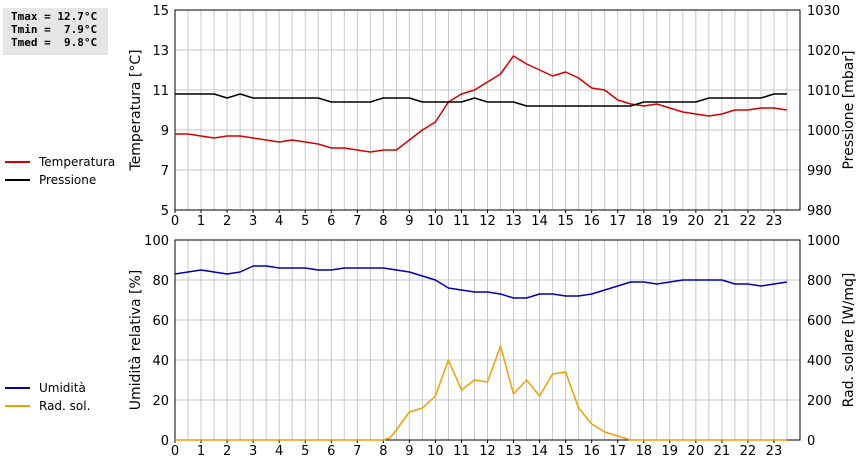 Image resolution: width=860 pixels, height=460 pixels. I want to click on y-left-tick-label: 40, so click(160, 361).